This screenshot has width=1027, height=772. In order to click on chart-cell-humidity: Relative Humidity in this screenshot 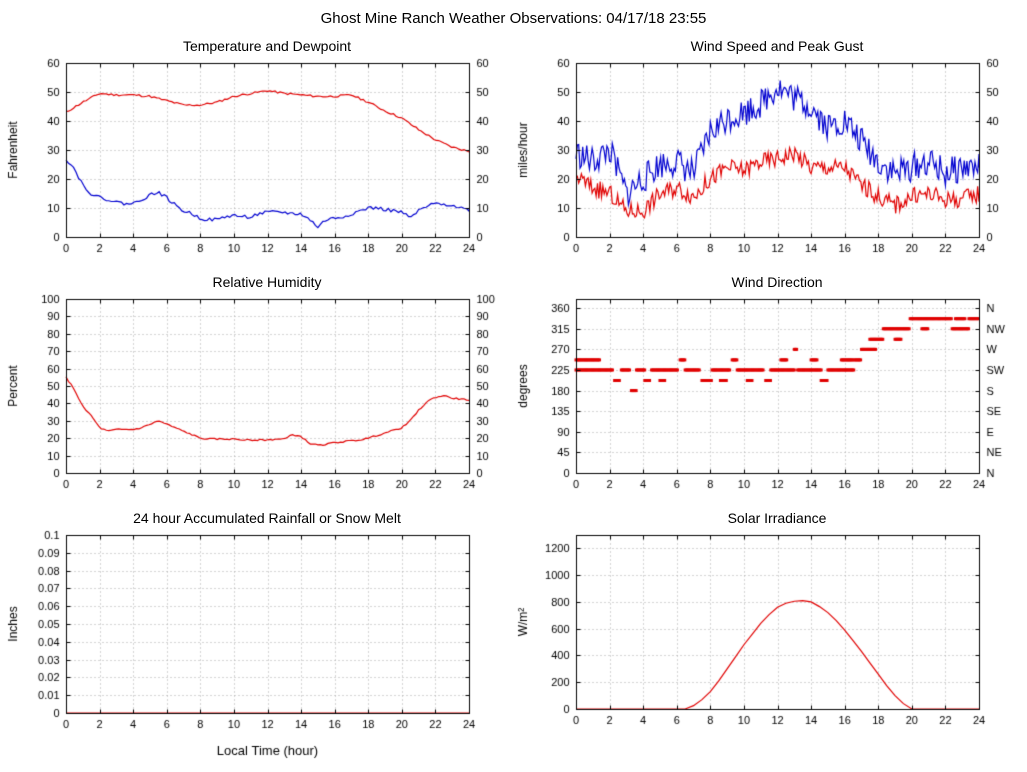, I will do `click(258, 387)`.